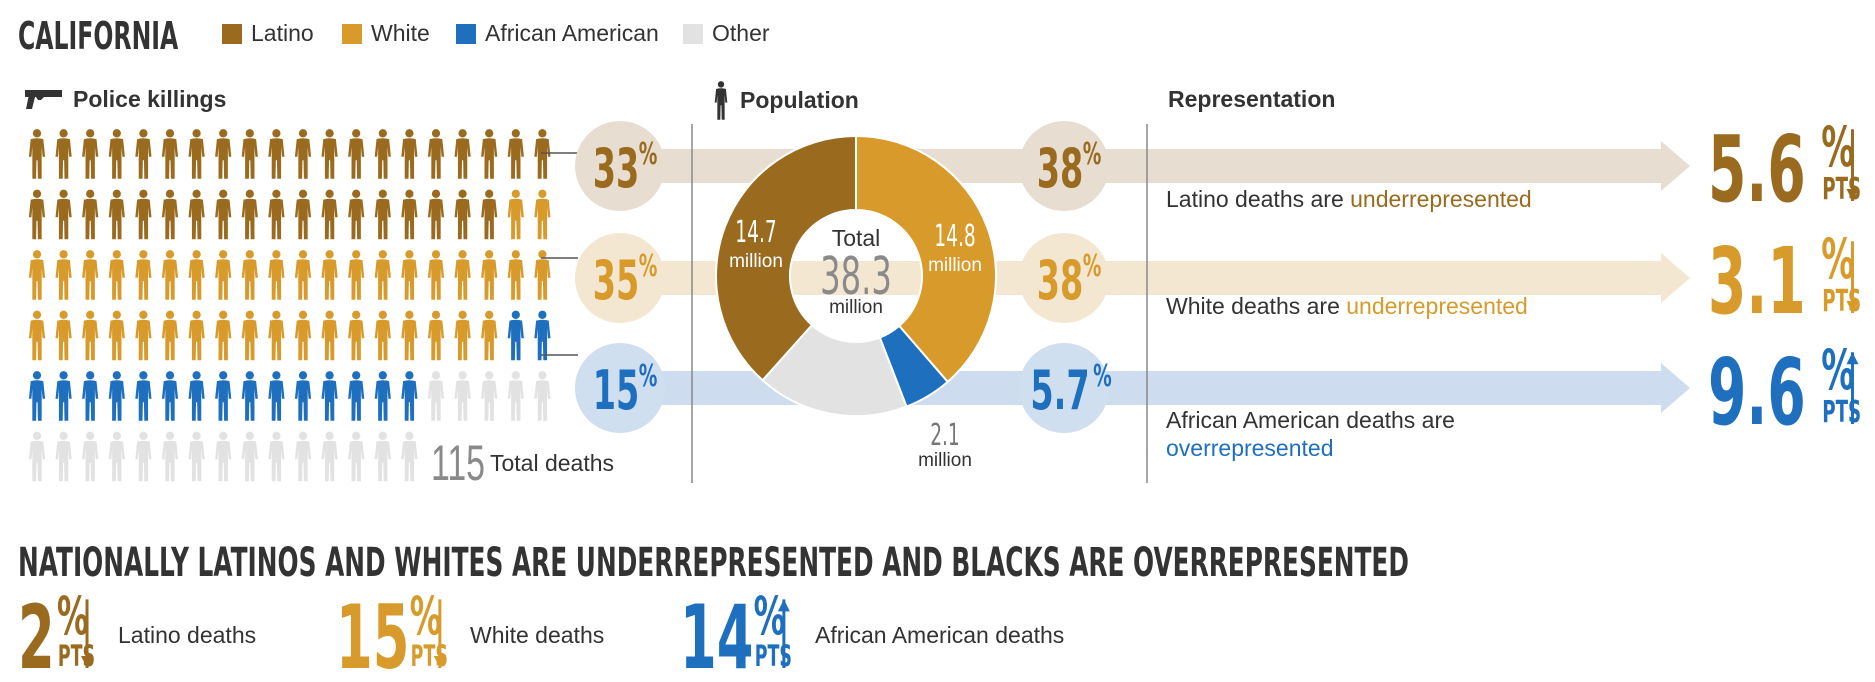 The height and width of the screenshot is (682, 1875). I want to click on legend-swatch-white, so click(352, 33).